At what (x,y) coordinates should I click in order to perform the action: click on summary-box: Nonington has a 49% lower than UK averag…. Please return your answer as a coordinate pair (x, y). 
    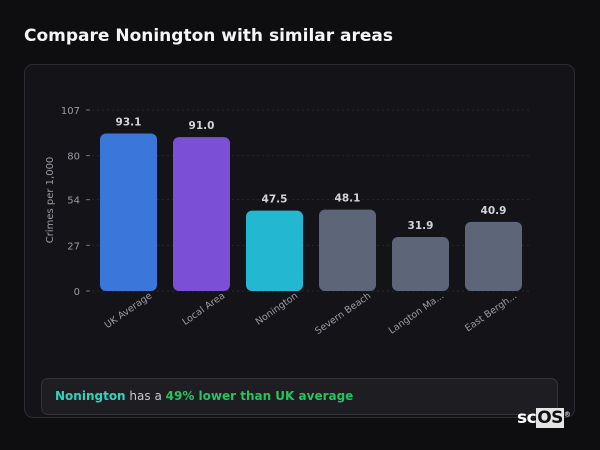
    Looking at the image, I should click on (299, 396).